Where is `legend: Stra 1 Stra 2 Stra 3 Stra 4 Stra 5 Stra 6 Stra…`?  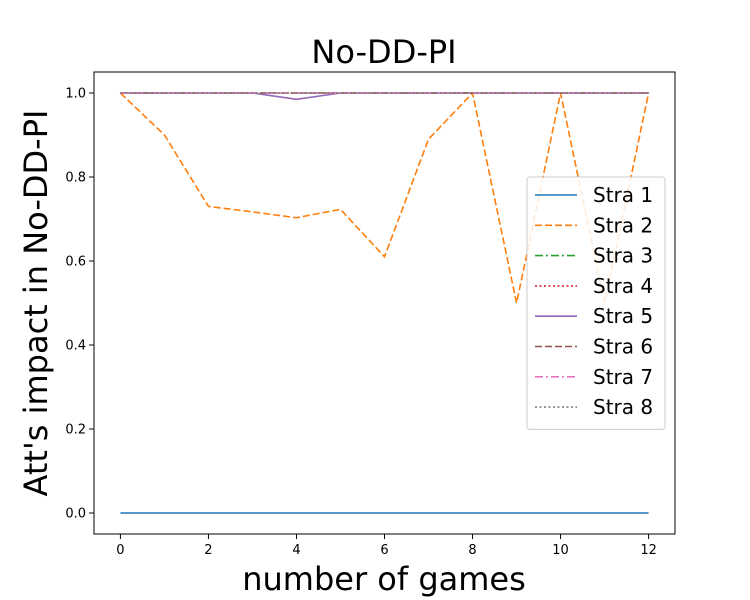 legend: Stra 1 Stra 2 Stra 3 Stra 4 Stra 5 Stra 6 Stra… is located at coordinates (596, 303).